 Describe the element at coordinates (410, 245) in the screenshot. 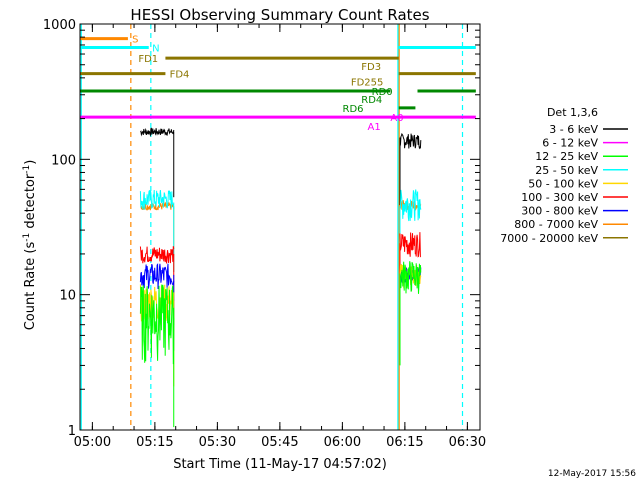

I see `series-100-300keV-seg2` at that location.